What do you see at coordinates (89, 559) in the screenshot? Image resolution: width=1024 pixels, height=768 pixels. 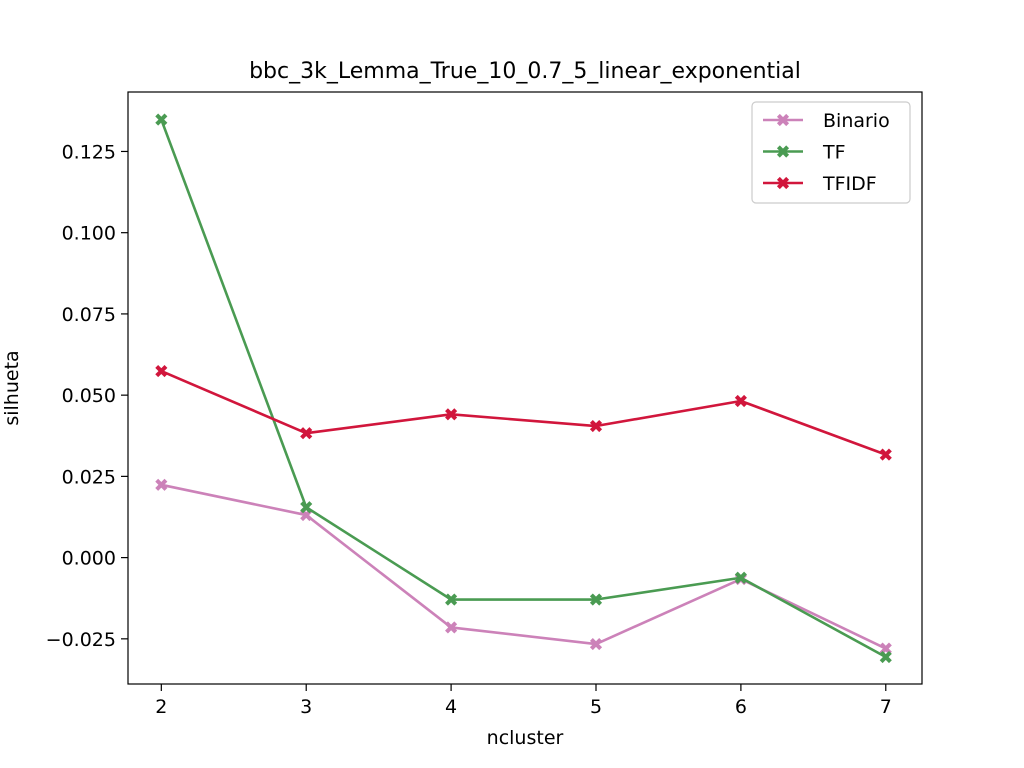 I see `y-tick-label: 0.000` at bounding box center [89, 559].